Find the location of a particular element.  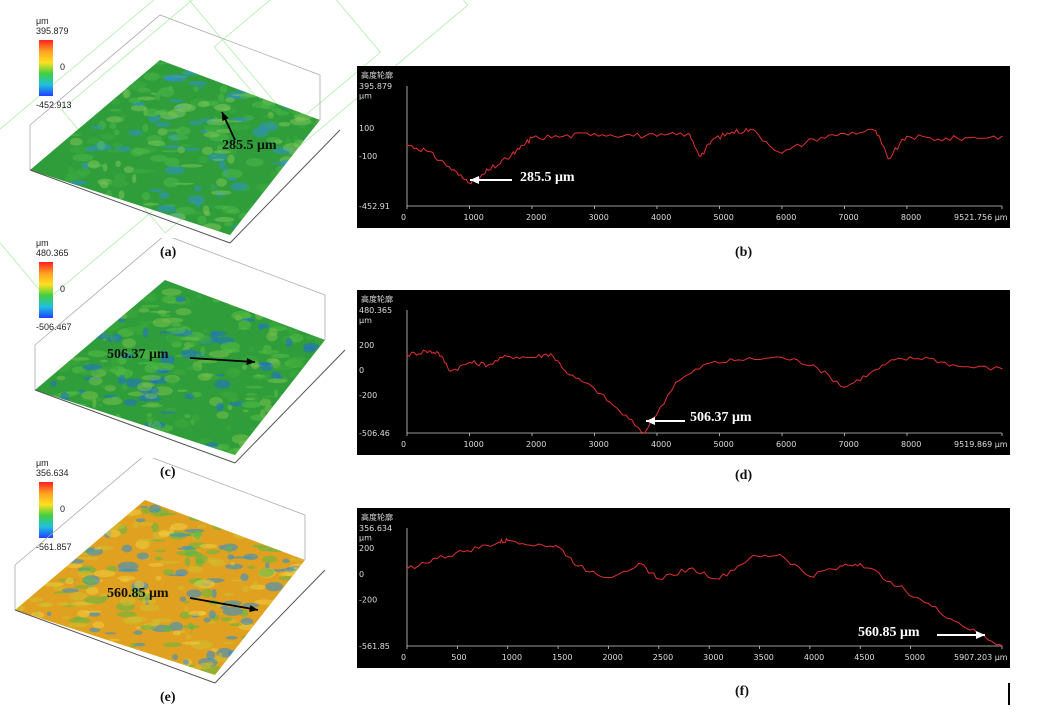

legend-max: 395.879 is located at coordinates (52, 31).